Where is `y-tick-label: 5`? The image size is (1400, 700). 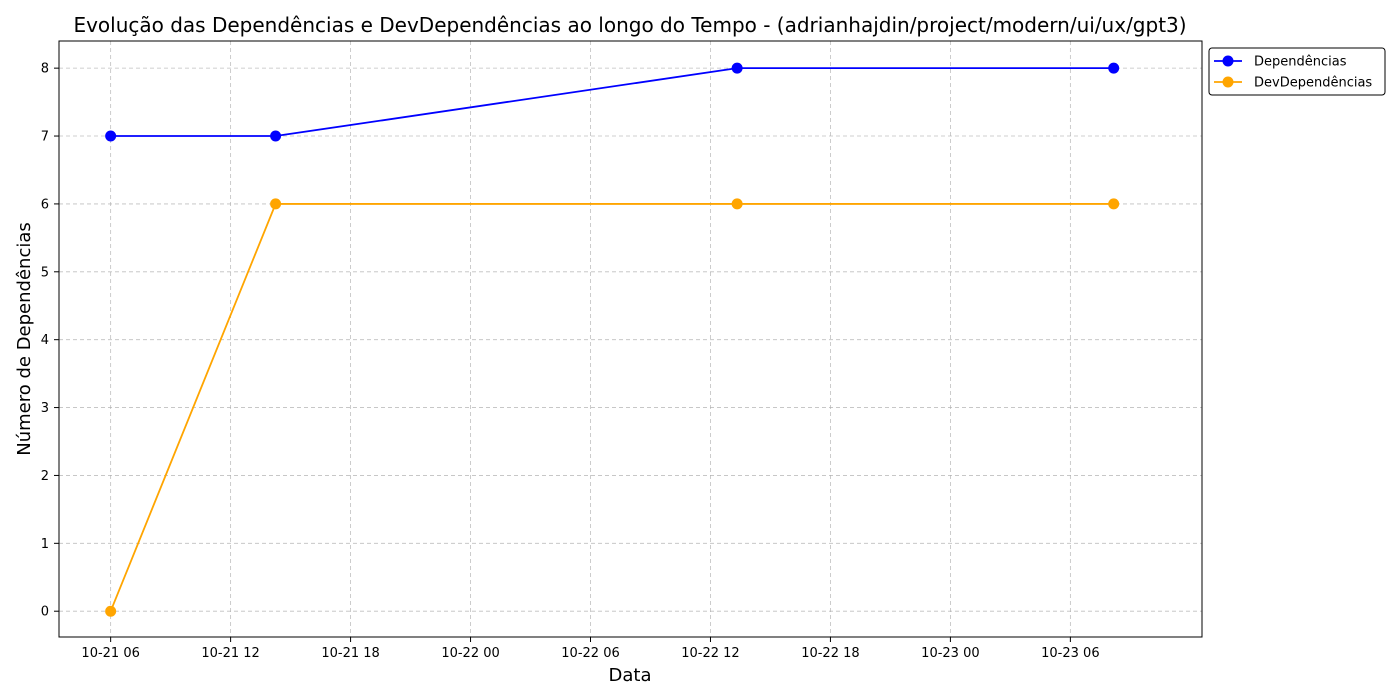
y-tick-label: 5 is located at coordinates (45, 272).